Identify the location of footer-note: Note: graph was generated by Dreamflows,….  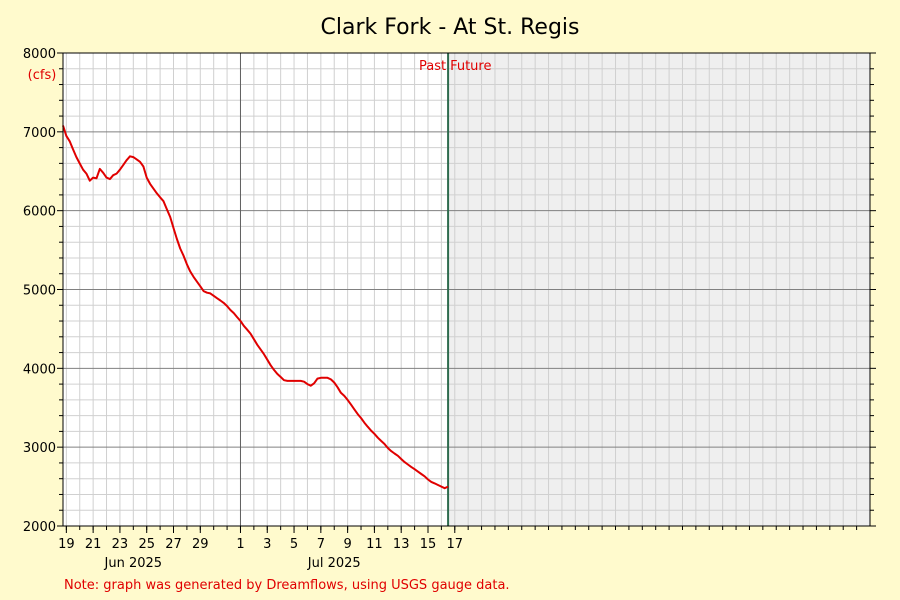
(287, 585).